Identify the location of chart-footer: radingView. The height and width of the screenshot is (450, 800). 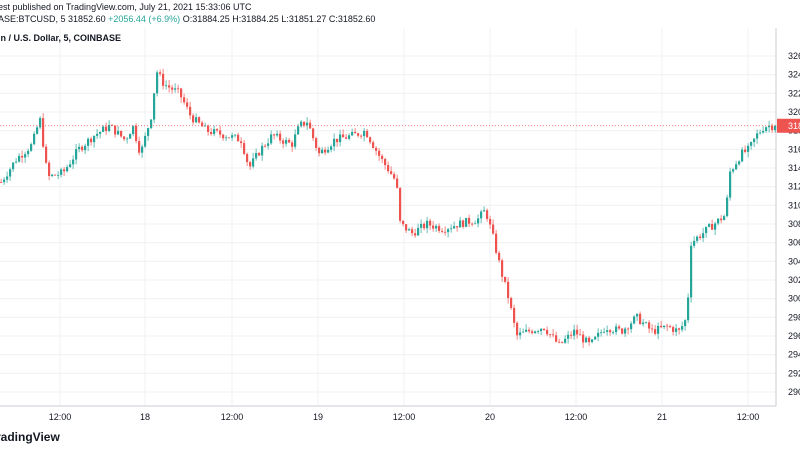
(400, 438).